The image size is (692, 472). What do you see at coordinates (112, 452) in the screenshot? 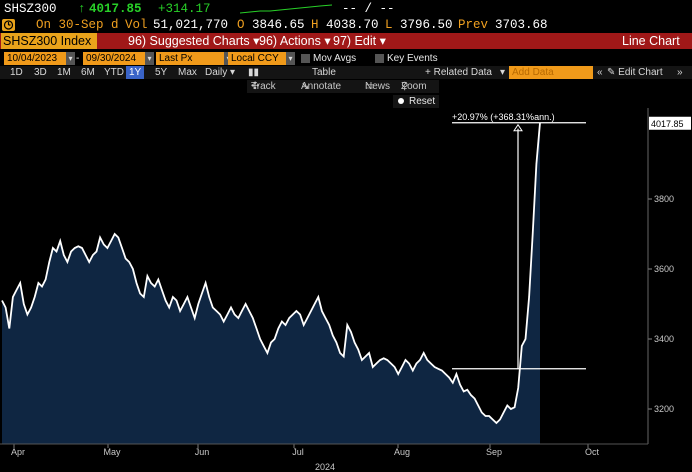
I see `x-tick-label: May` at bounding box center [112, 452].